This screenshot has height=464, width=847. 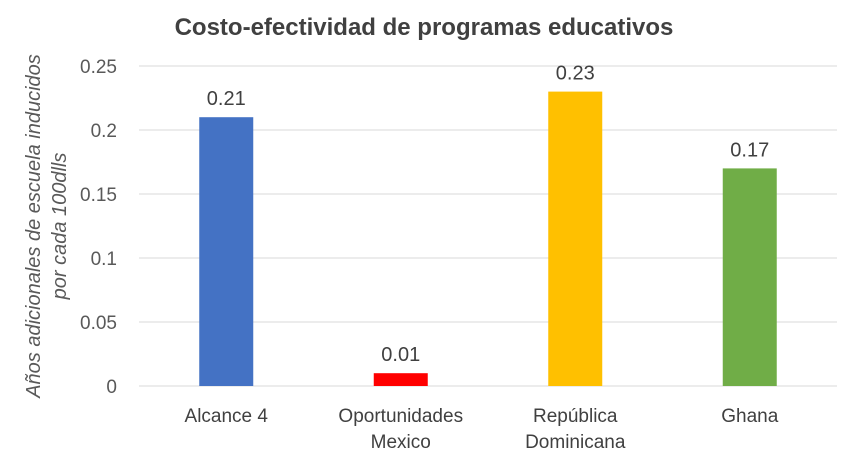 I want to click on x-category-label: República, so click(x=575, y=416).